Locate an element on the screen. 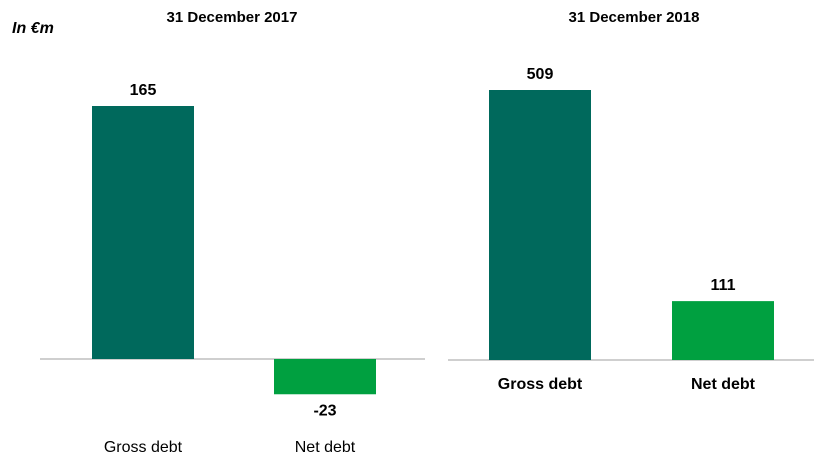  bar-2017-net-debt is located at coordinates (325, 377).